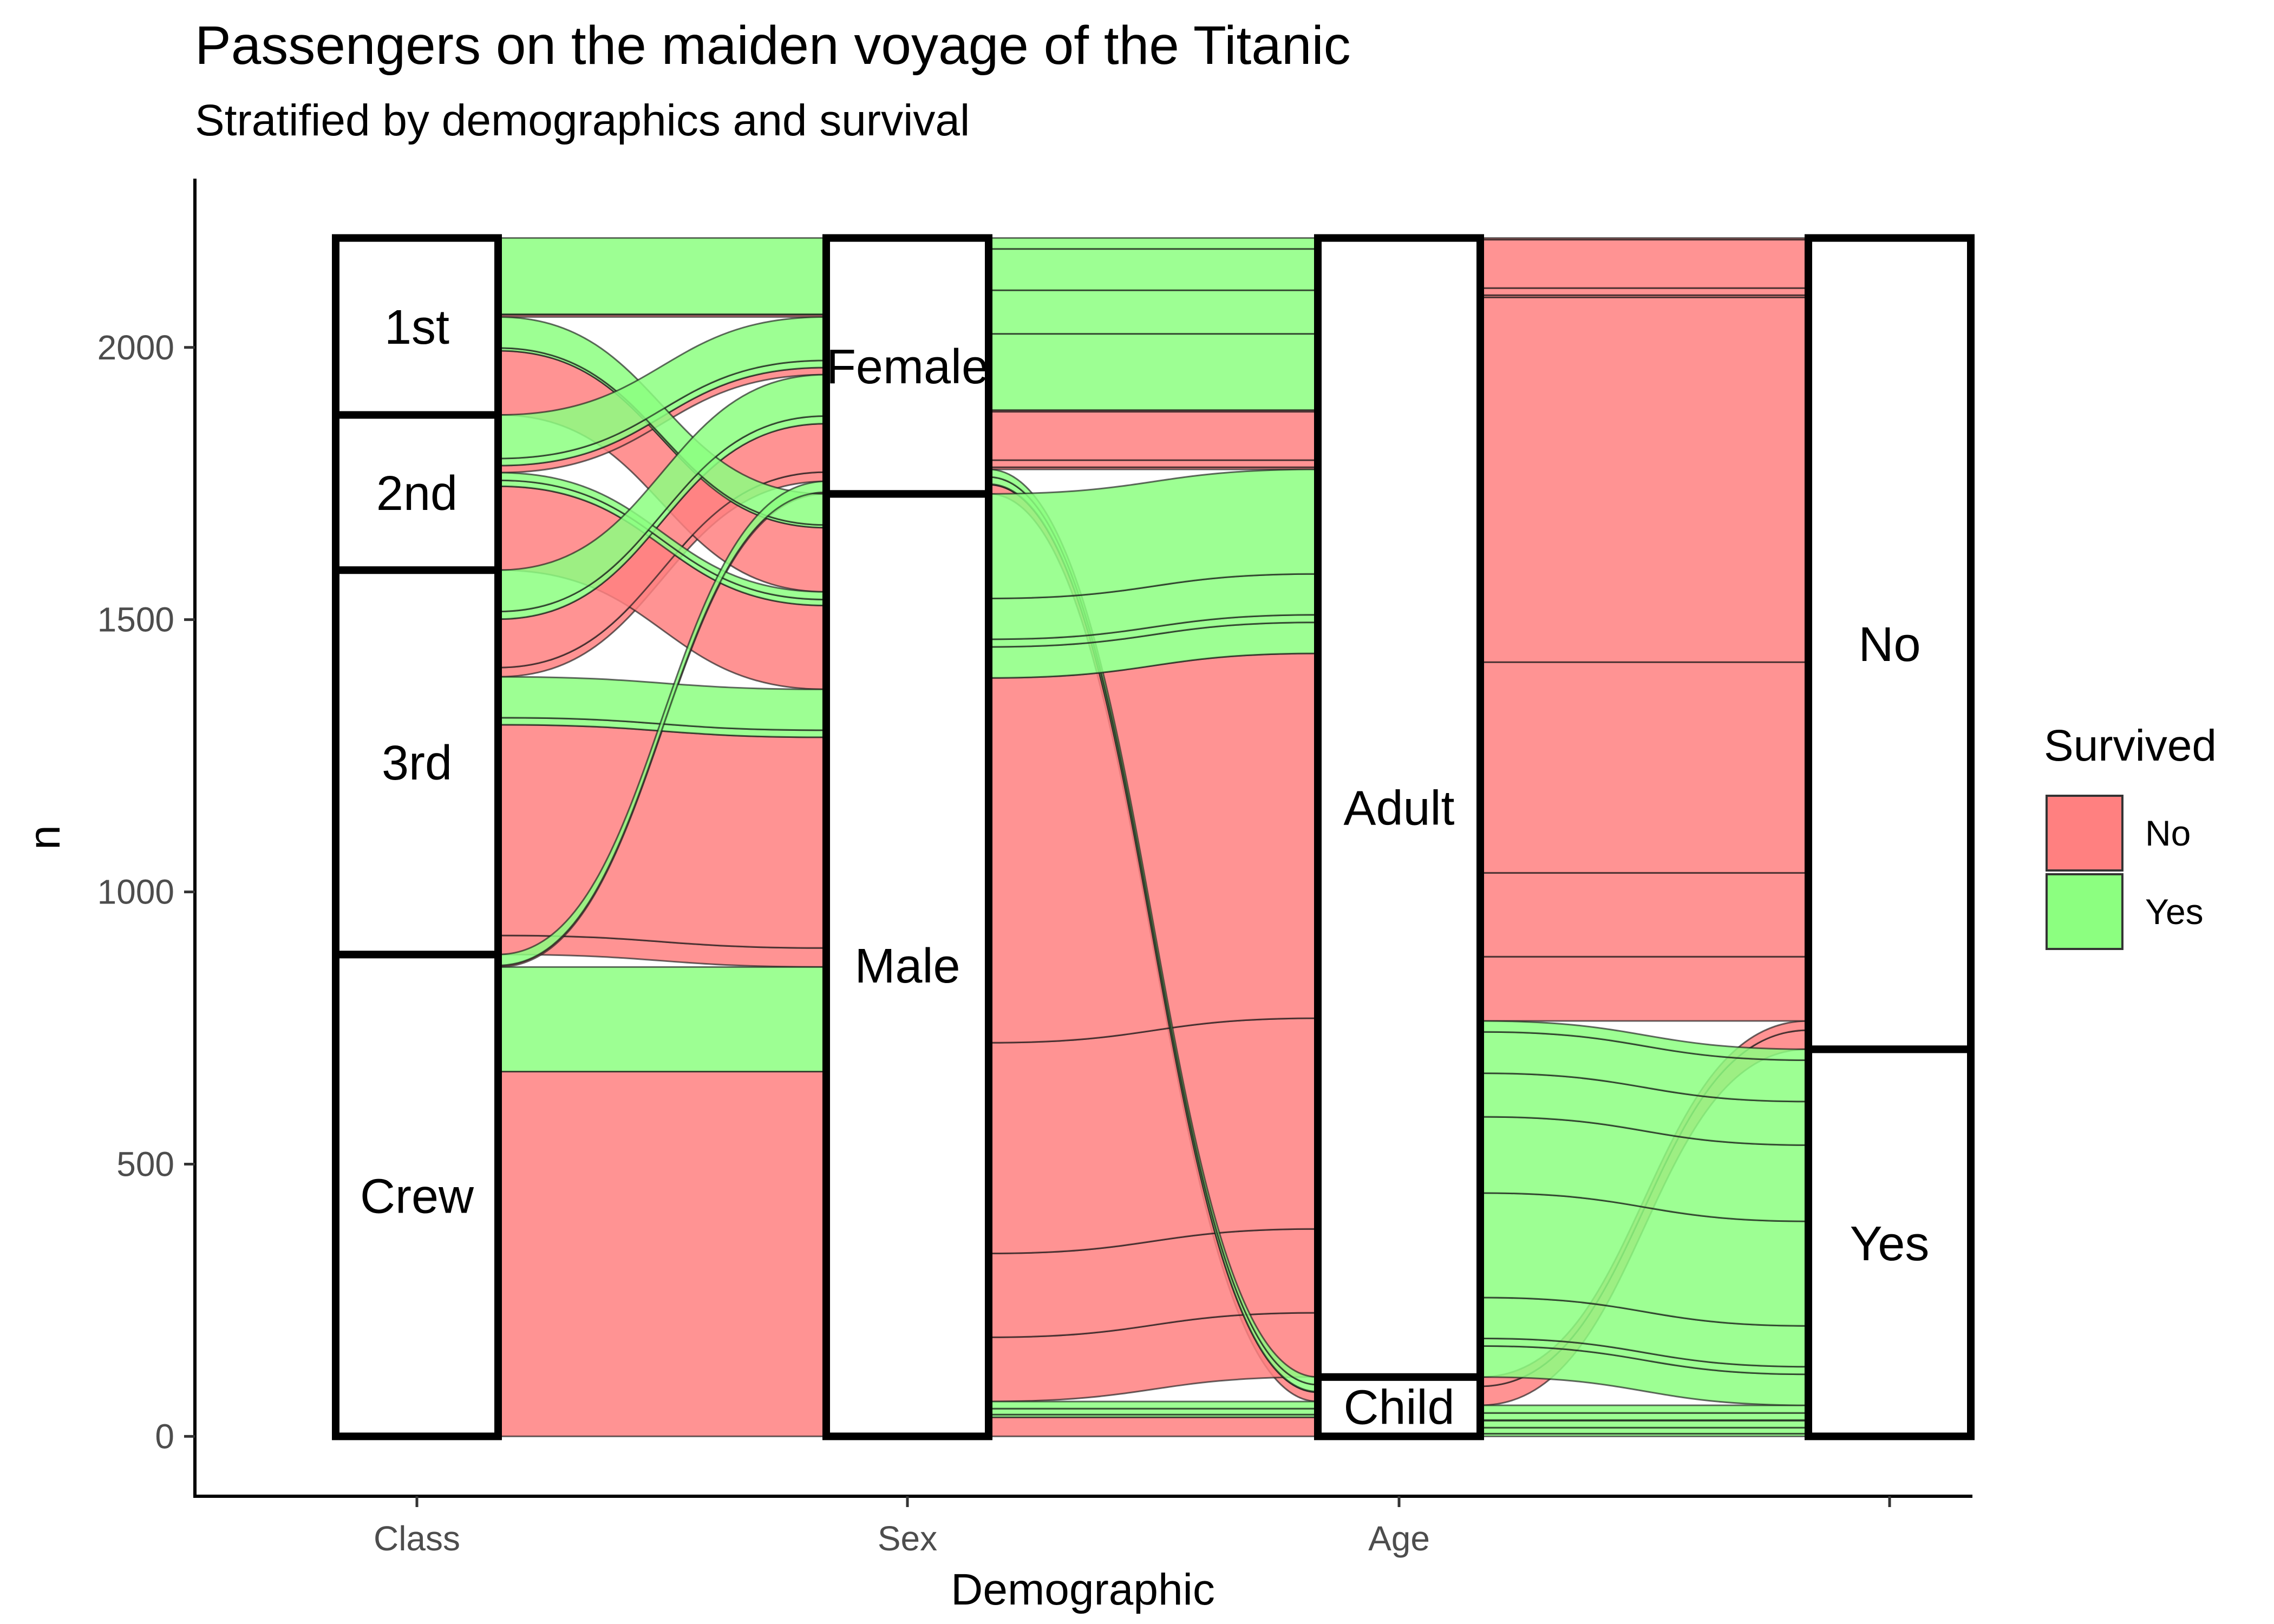 This screenshot has height=1624, width=2274. What do you see at coordinates (44, 837) in the screenshot?
I see `y-axis-title: n` at bounding box center [44, 837].